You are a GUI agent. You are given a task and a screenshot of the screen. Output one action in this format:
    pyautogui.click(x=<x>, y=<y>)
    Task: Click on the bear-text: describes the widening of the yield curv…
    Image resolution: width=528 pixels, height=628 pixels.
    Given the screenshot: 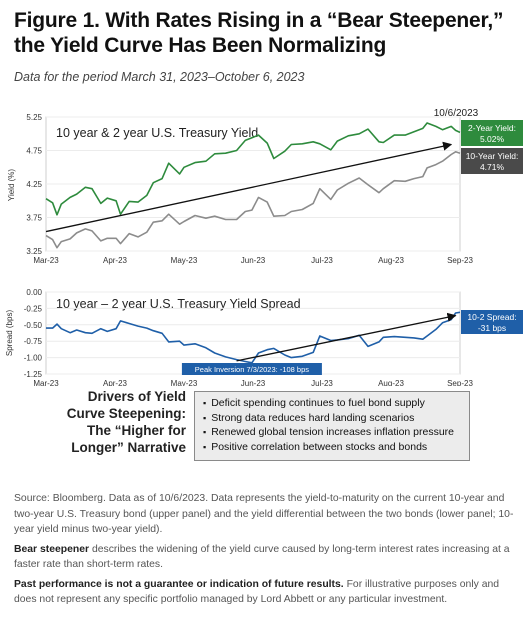 What is the action you would take?
    pyautogui.click(x=262, y=557)
    